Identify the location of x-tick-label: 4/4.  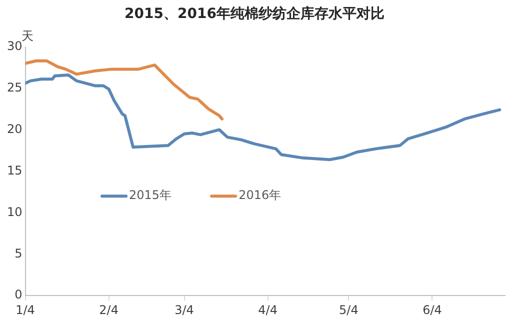
(268, 309).